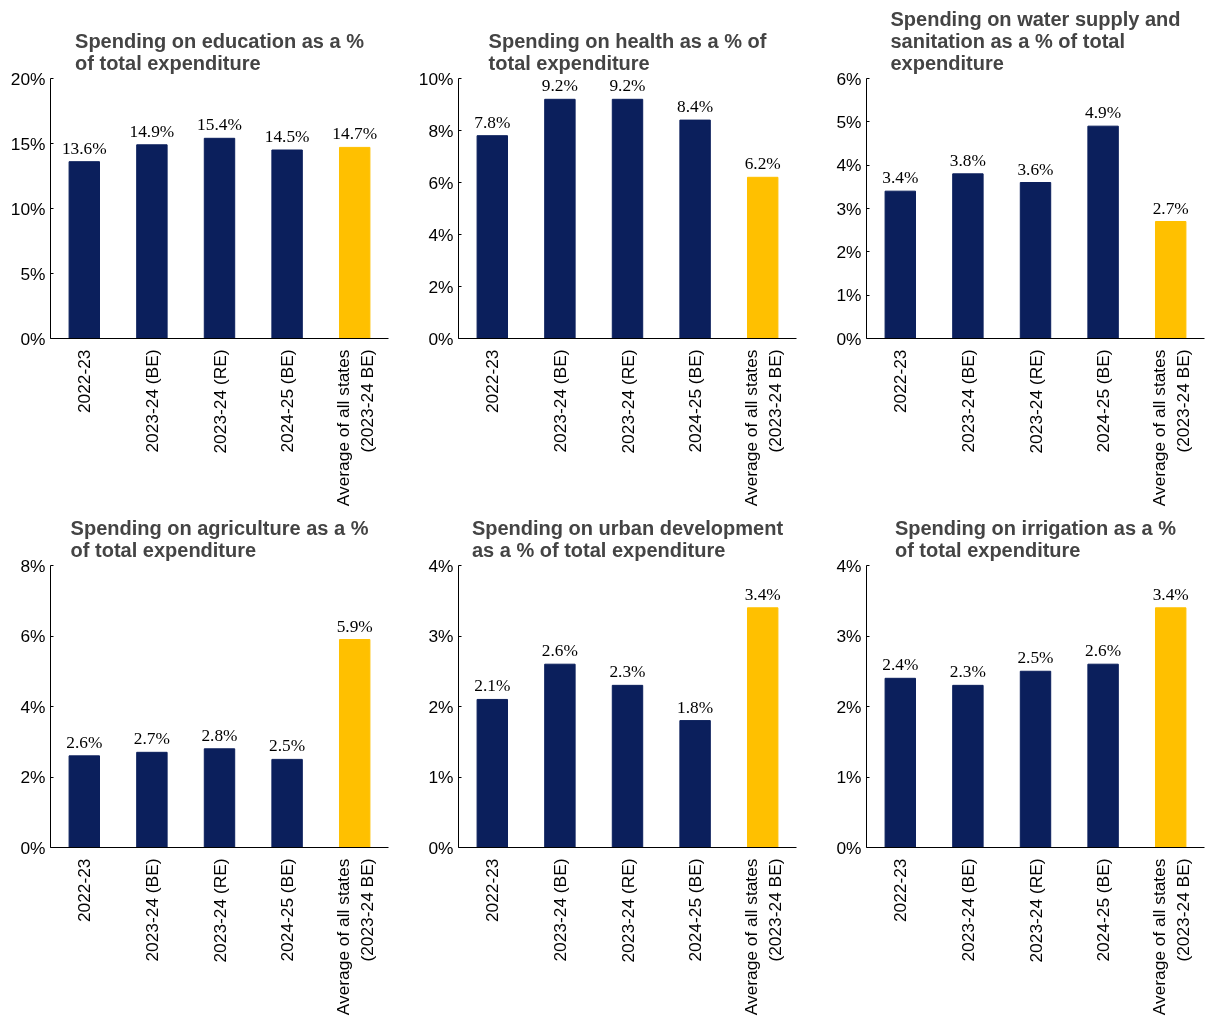 The image size is (1224, 1018). Describe the element at coordinates (28, 143) in the screenshot. I see `y-tick-label: 15%` at that location.